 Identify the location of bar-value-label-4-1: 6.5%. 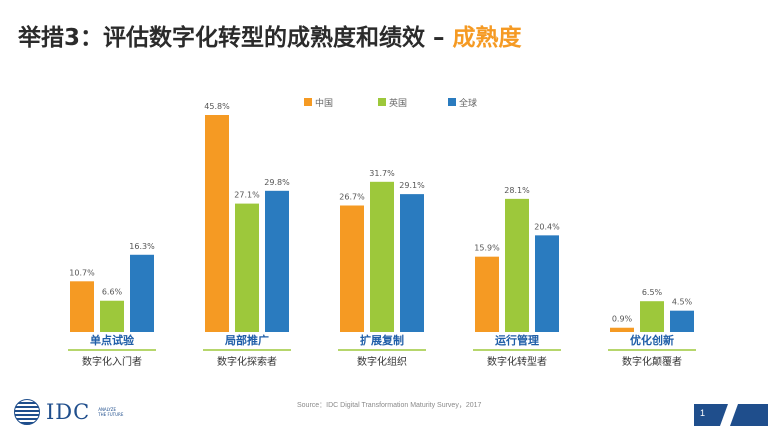
(652, 292).